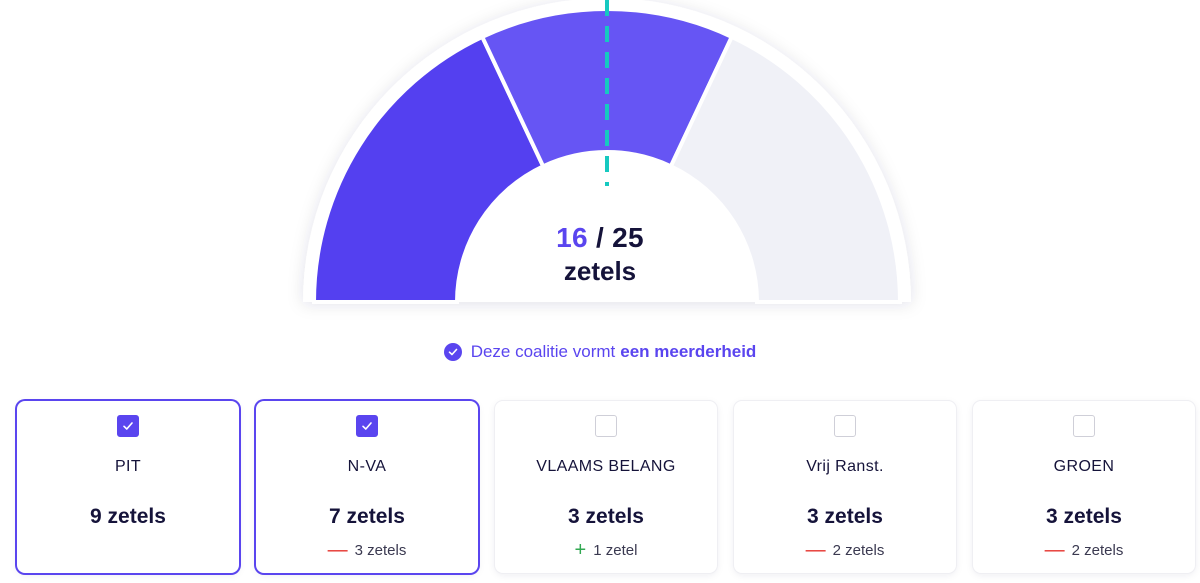 The height and width of the screenshot is (583, 1200). Describe the element at coordinates (845, 466) in the screenshot. I see `party-name: Vrij Ranst.` at that location.